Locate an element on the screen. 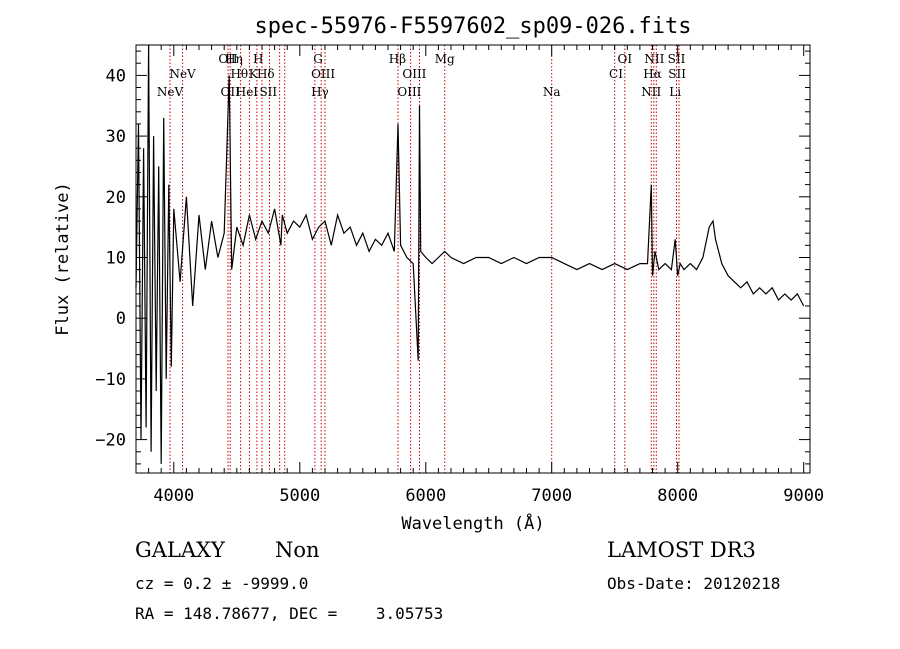  x-tick-label: 5000 is located at coordinates (299, 496).